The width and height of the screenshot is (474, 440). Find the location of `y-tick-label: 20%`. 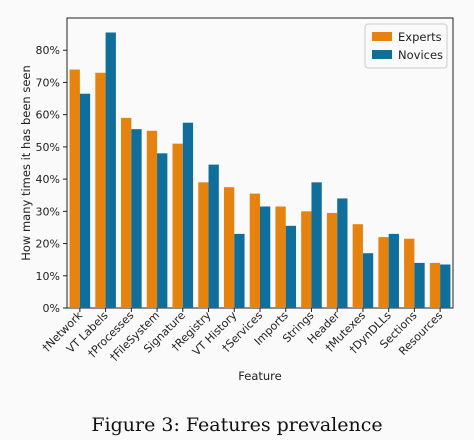

y-tick-label: 20% is located at coordinates (48, 244).